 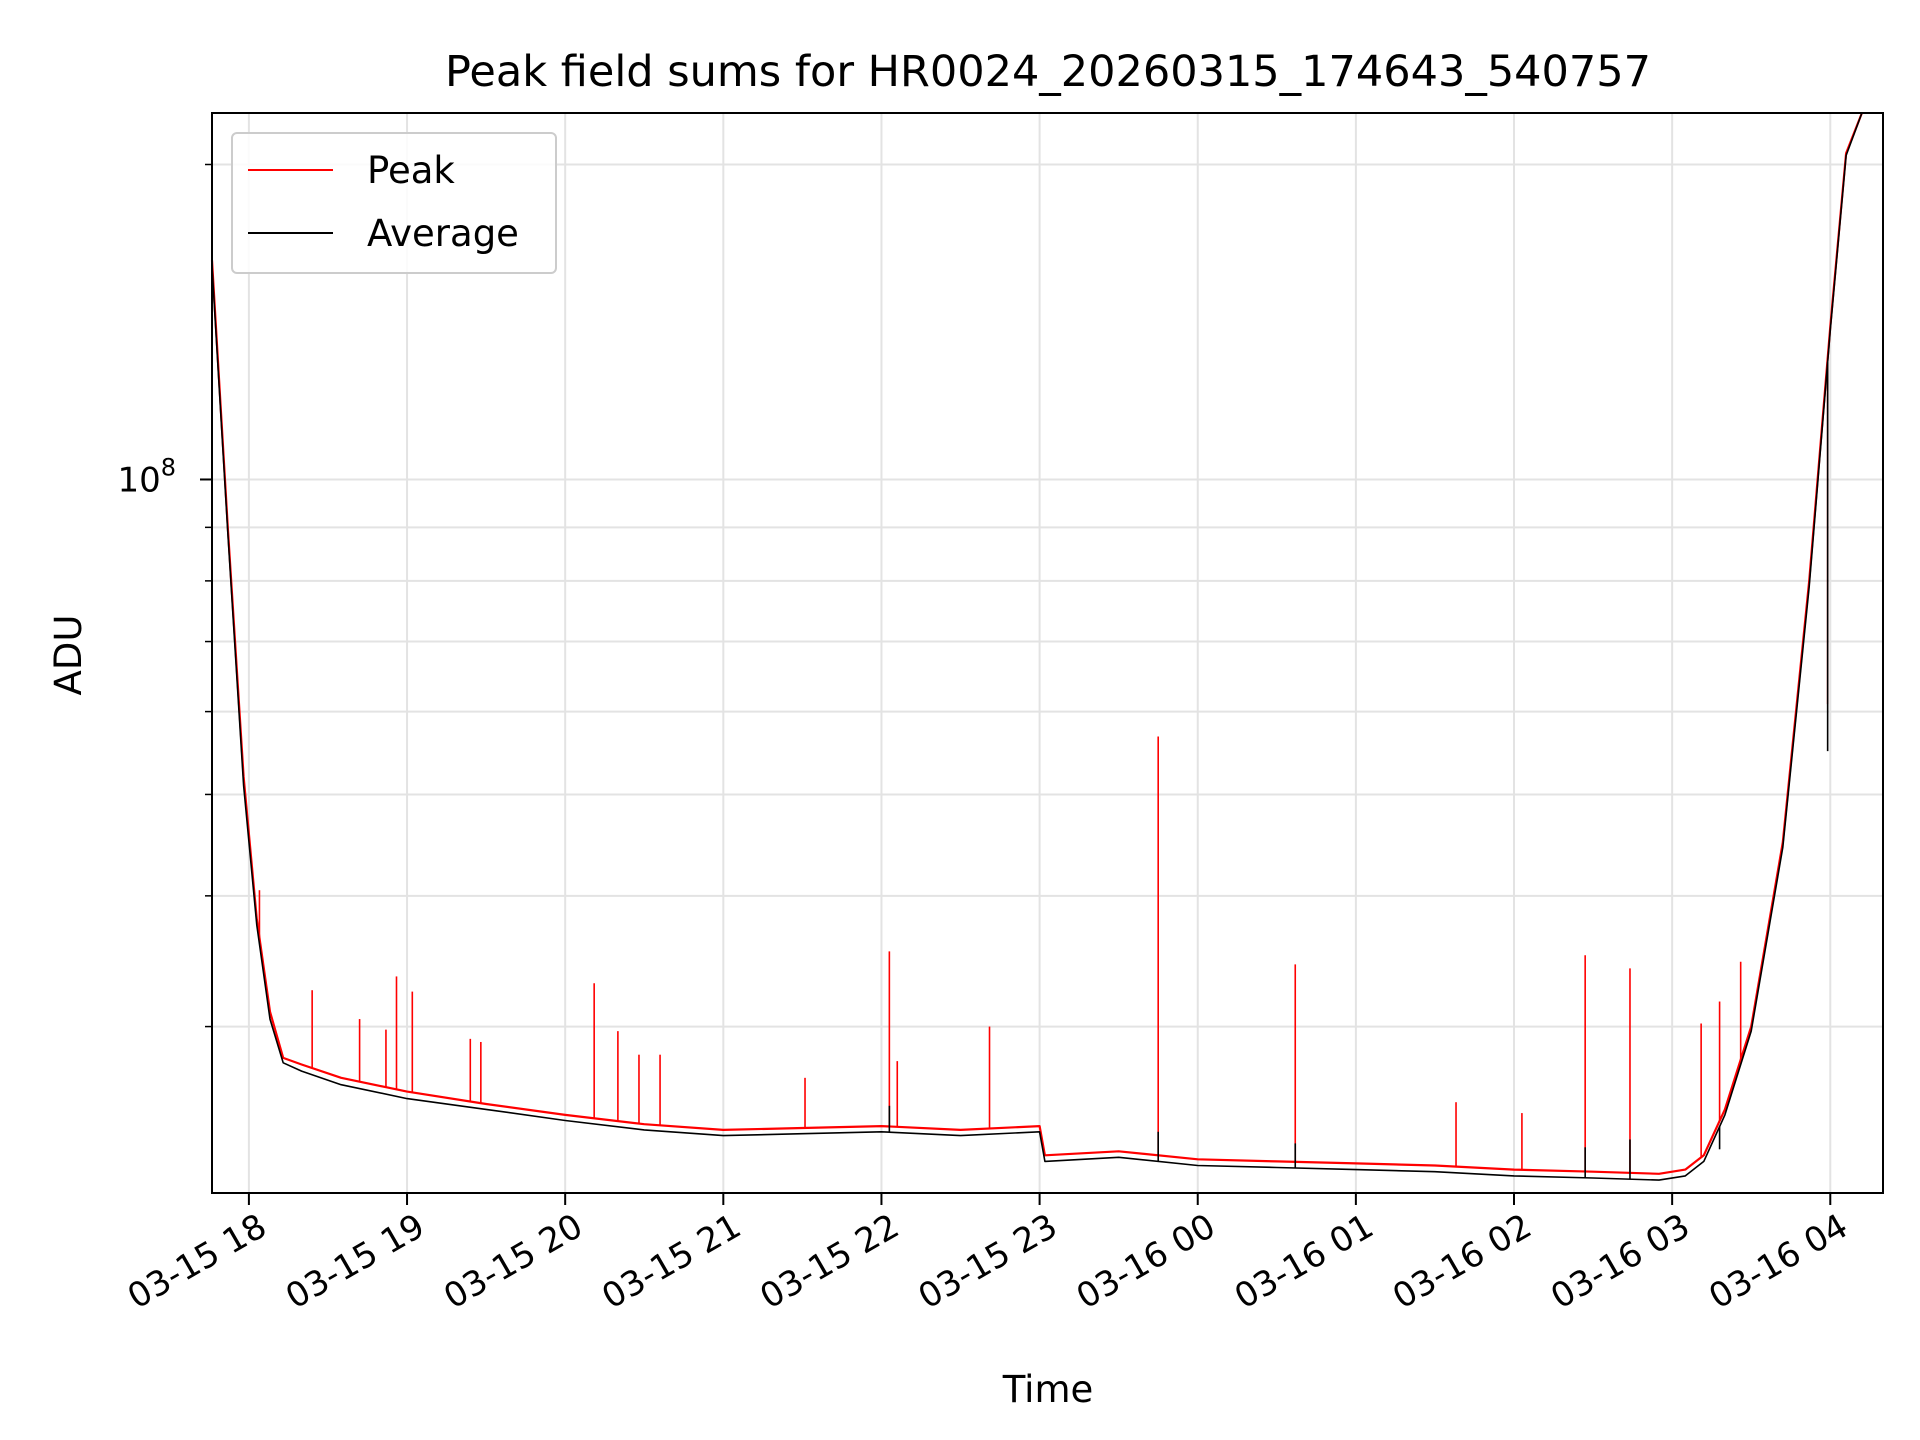 What do you see at coordinates (146, 476) in the screenshot?
I see `y-tick-label: 108` at bounding box center [146, 476].